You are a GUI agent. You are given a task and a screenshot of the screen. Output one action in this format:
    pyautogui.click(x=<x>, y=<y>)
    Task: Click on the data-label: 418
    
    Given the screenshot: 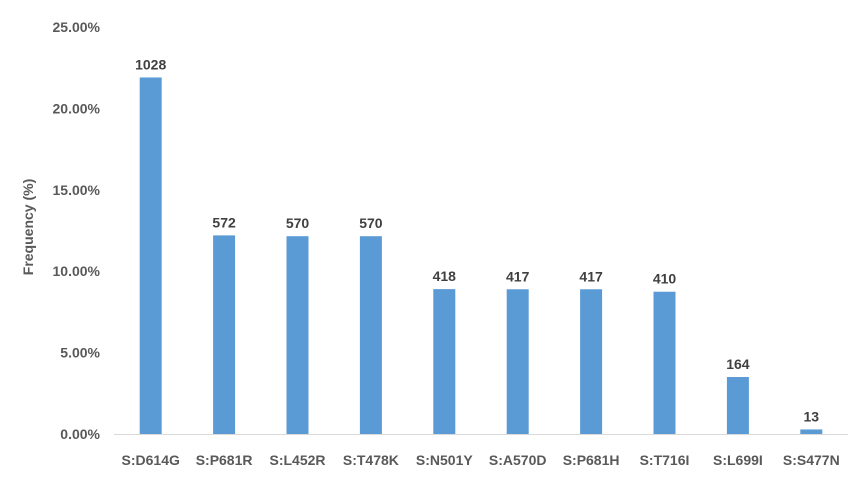 What is the action you would take?
    pyautogui.click(x=445, y=276)
    